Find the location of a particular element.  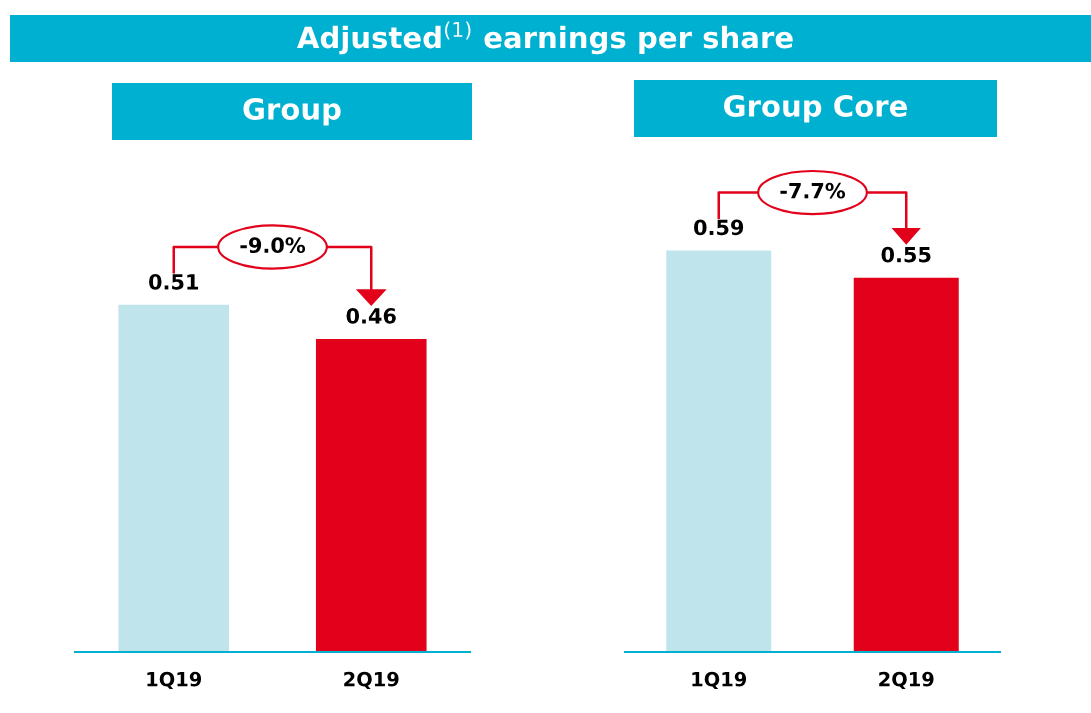

data-label: 0.55 is located at coordinates (906, 254).